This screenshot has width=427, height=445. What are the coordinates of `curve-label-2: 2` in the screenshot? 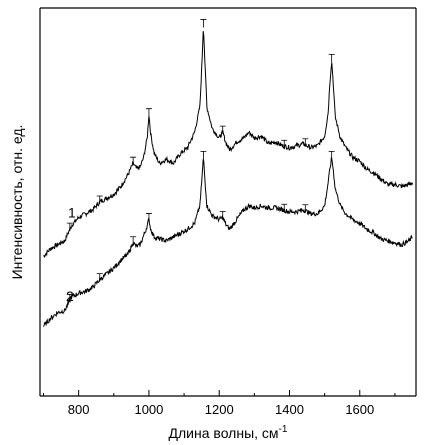 It's located at (70, 296).